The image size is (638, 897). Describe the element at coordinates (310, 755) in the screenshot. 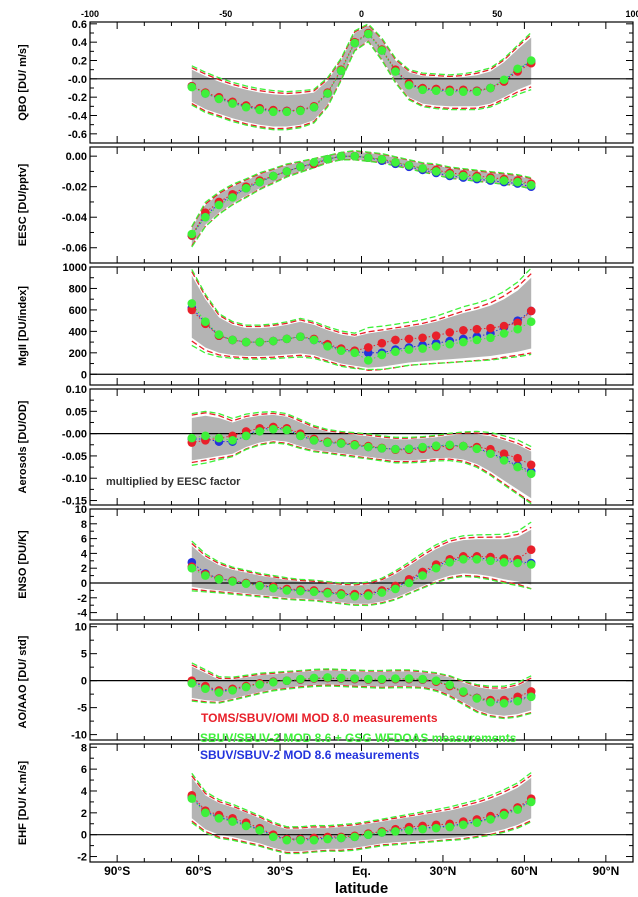

I see `legend-entry: SBUV/SBUV-2 MOD 8.6 measurements` at that location.